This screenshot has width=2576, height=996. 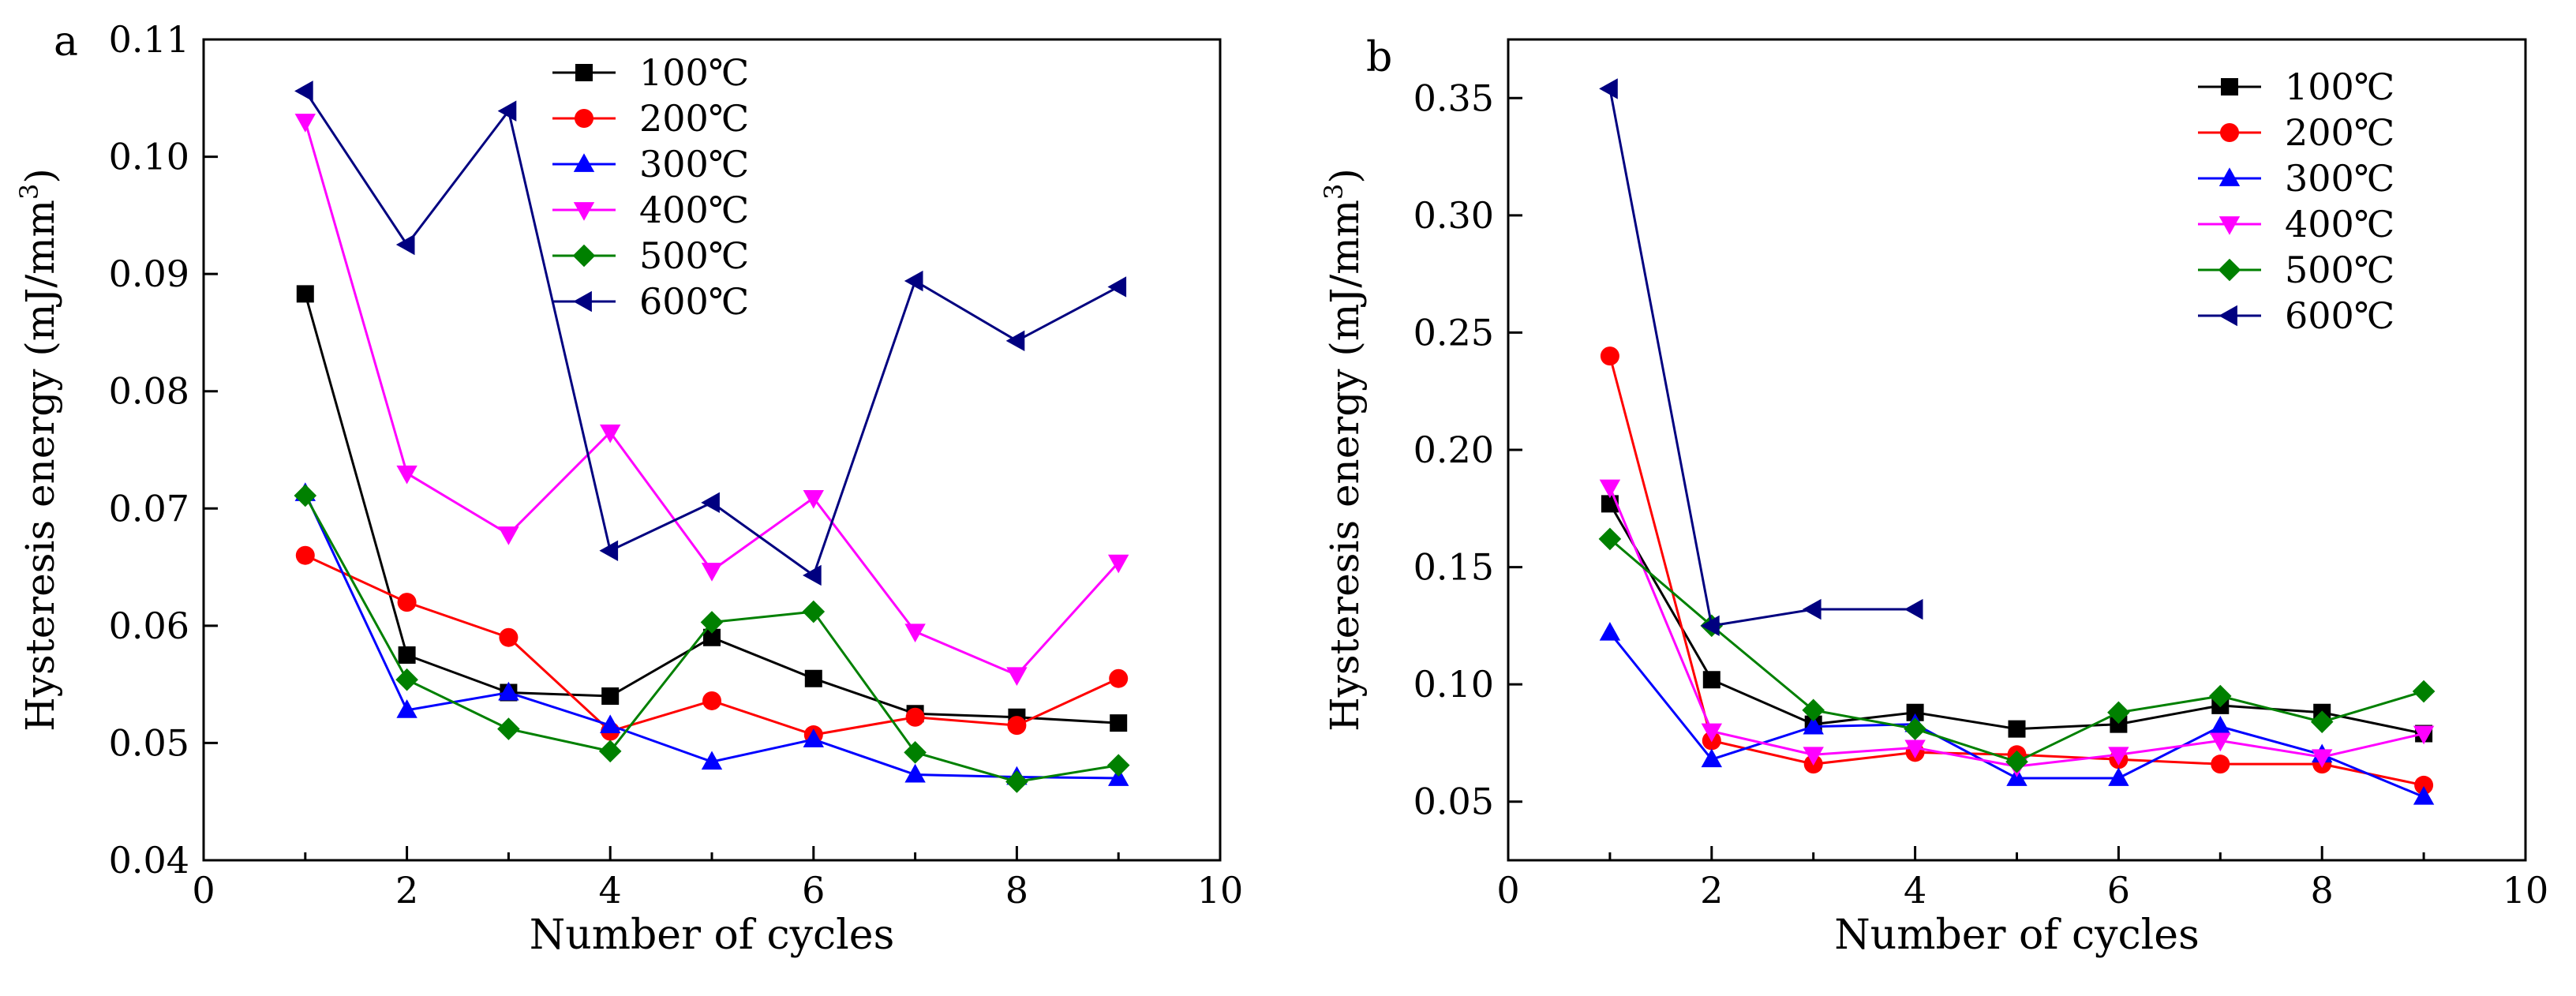 What do you see at coordinates (1453, 98) in the screenshot?
I see `y-tick-label: 0.35` at bounding box center [1453, 98].